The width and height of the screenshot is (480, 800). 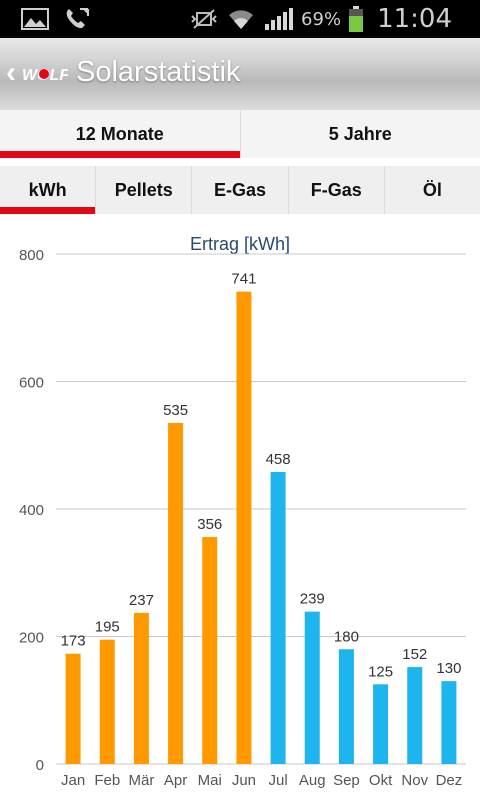 What do you see at coordinates (415, 715) in the screenshot?
I see `bar-nov` at bounding box center [415, 715].